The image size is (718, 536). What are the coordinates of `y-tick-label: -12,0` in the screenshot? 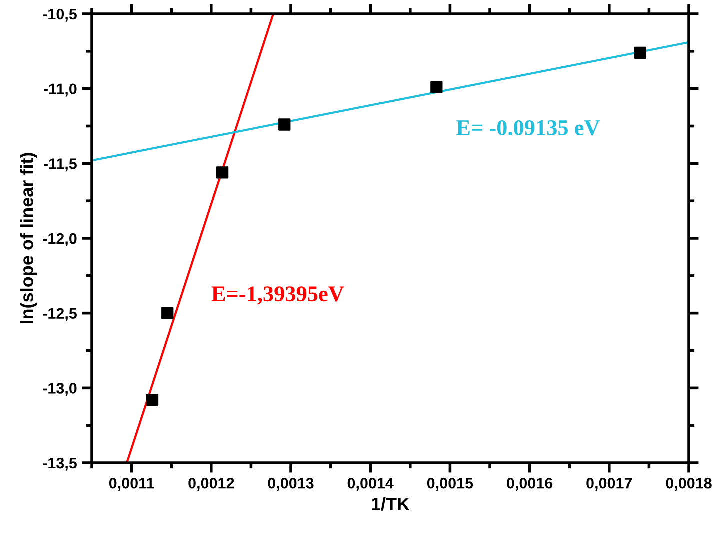 It's located at (60, 239).